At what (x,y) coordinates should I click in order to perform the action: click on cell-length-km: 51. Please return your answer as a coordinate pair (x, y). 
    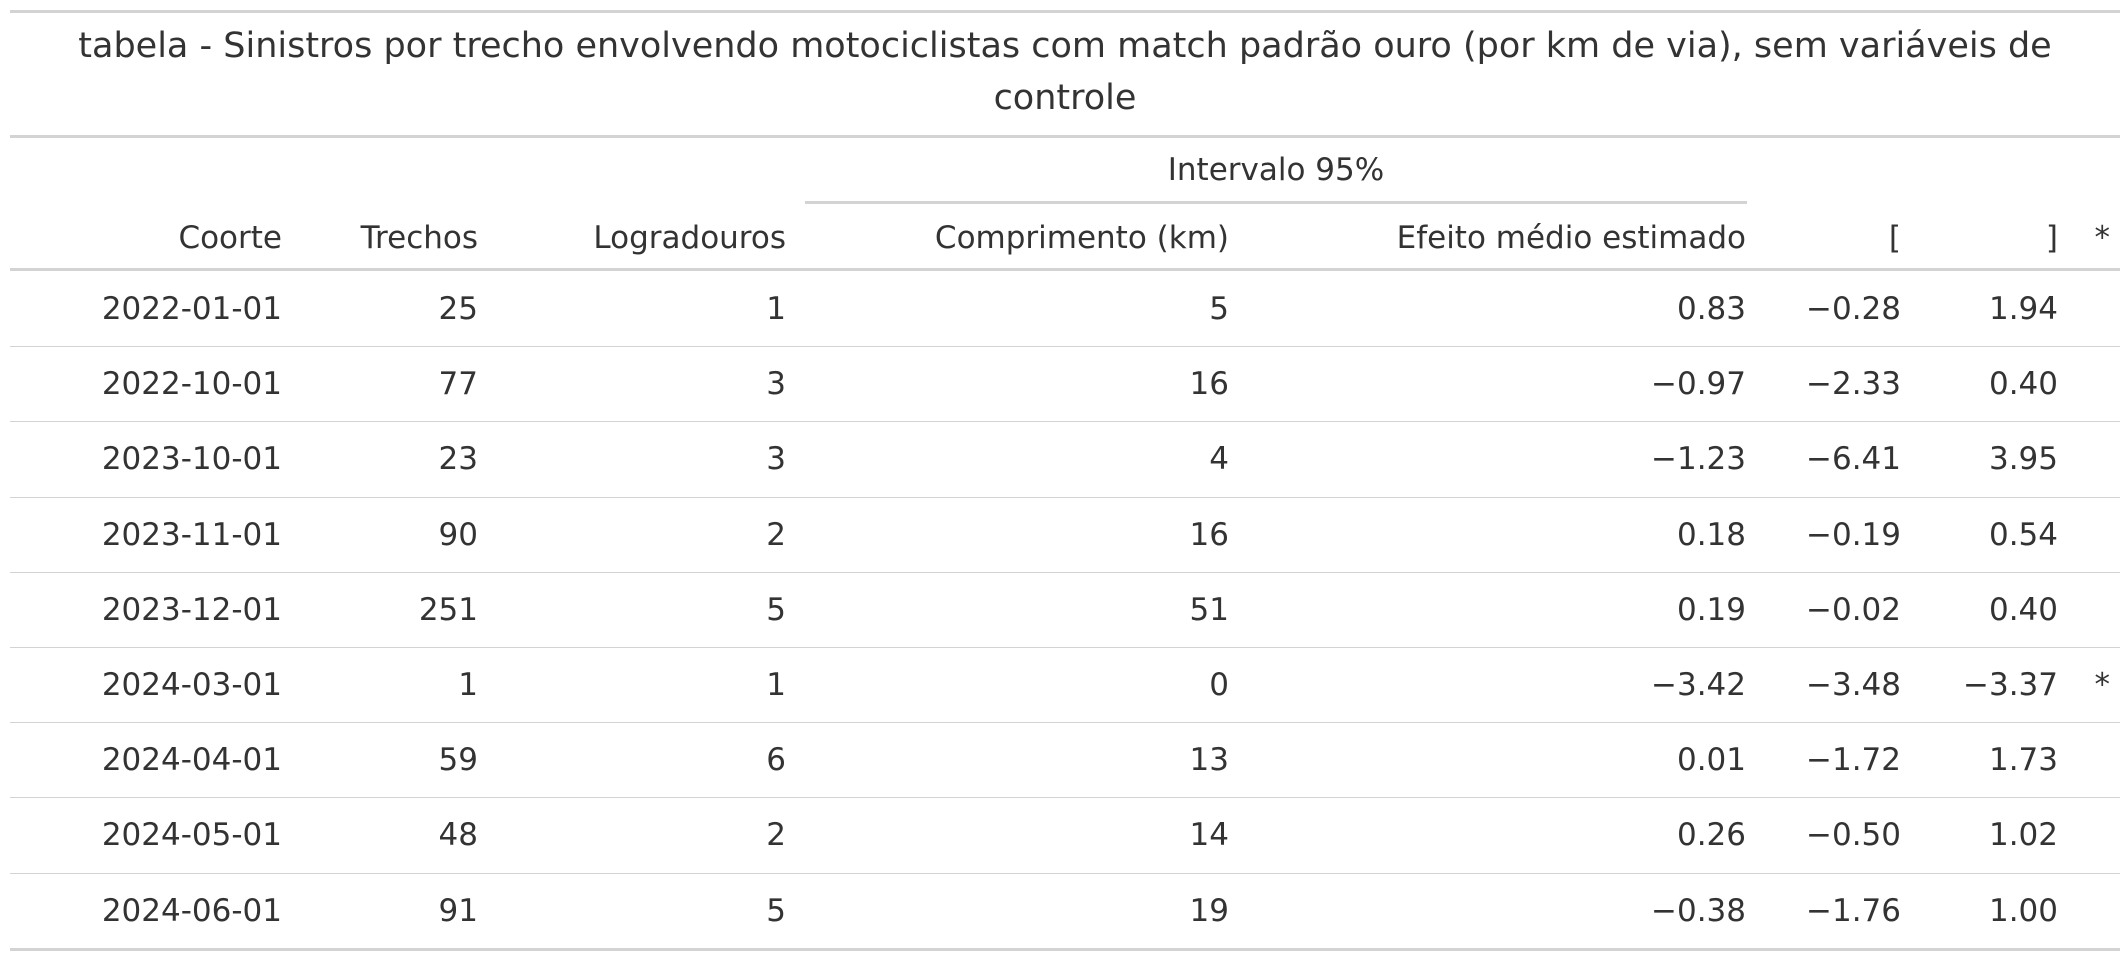
    Looking at the image, I should click on (1209, 609).